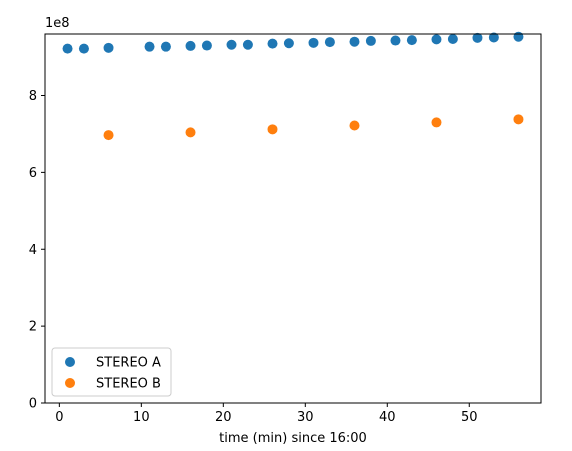 This screenshot has height=451, width=572. Describe the element at coordinates (128, 363) in the screenshot. I see `legend-label-stereo-a: STEREO A` at that location.